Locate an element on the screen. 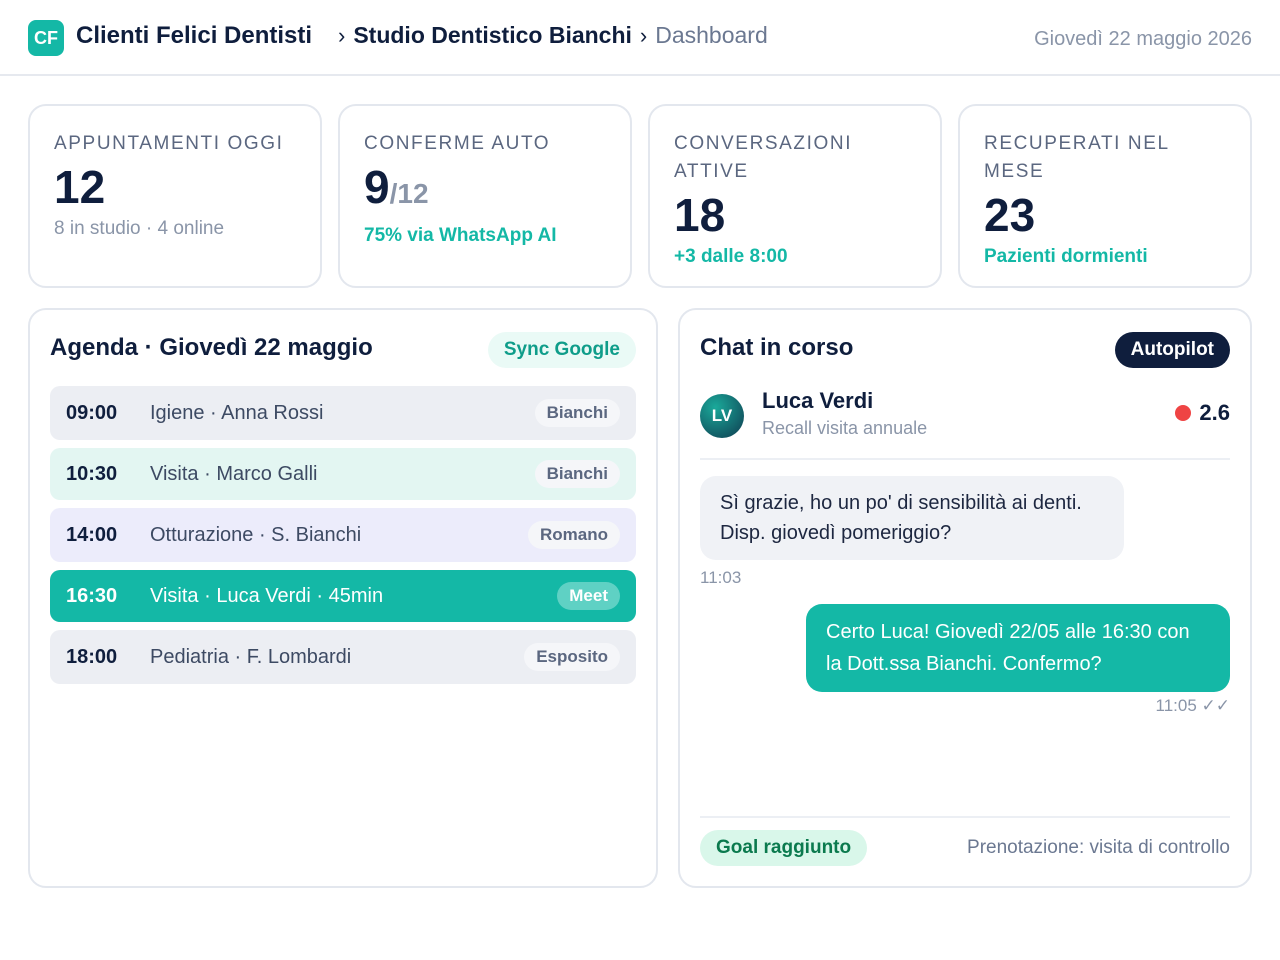  sync-google-button: Sync Google is located at coordinates (561, 350).